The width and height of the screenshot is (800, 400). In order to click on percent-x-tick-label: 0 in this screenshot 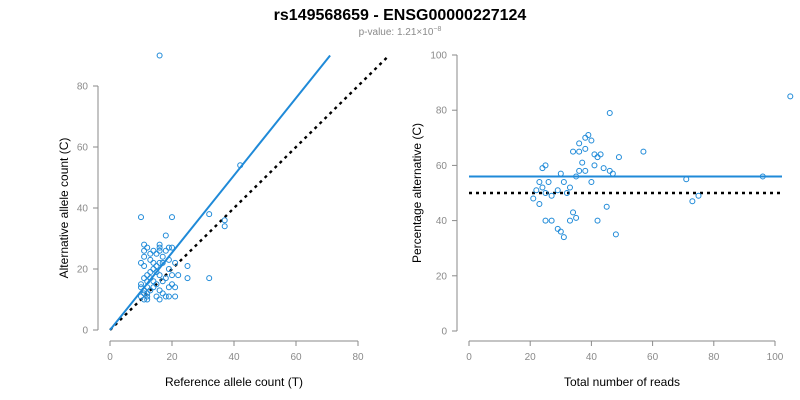, I will do `click(469, 357)`.